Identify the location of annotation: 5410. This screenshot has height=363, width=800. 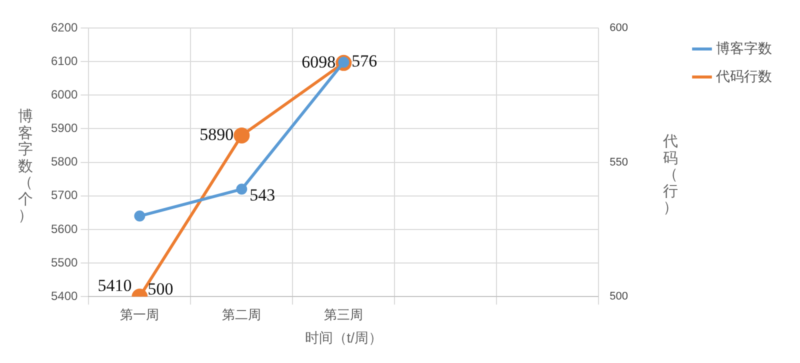
(115, 285).